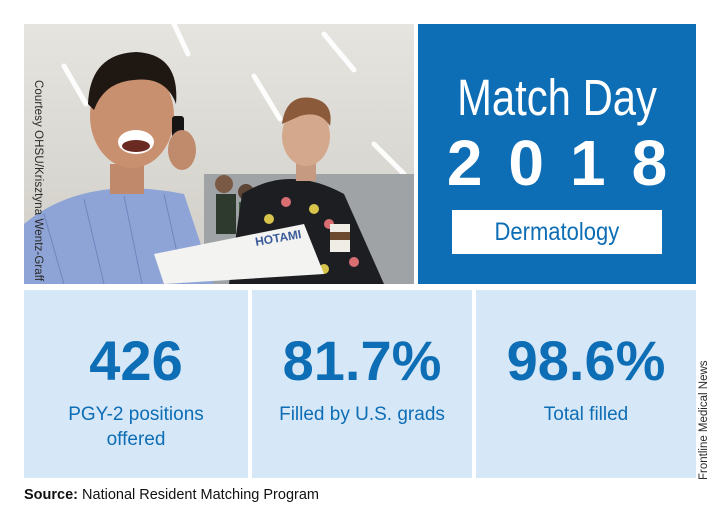 This screenshot has height=528, width=720. Describe the element at coordinates (362, 360) in the screenshot. I see `stat-value: 81.7%` at that location.